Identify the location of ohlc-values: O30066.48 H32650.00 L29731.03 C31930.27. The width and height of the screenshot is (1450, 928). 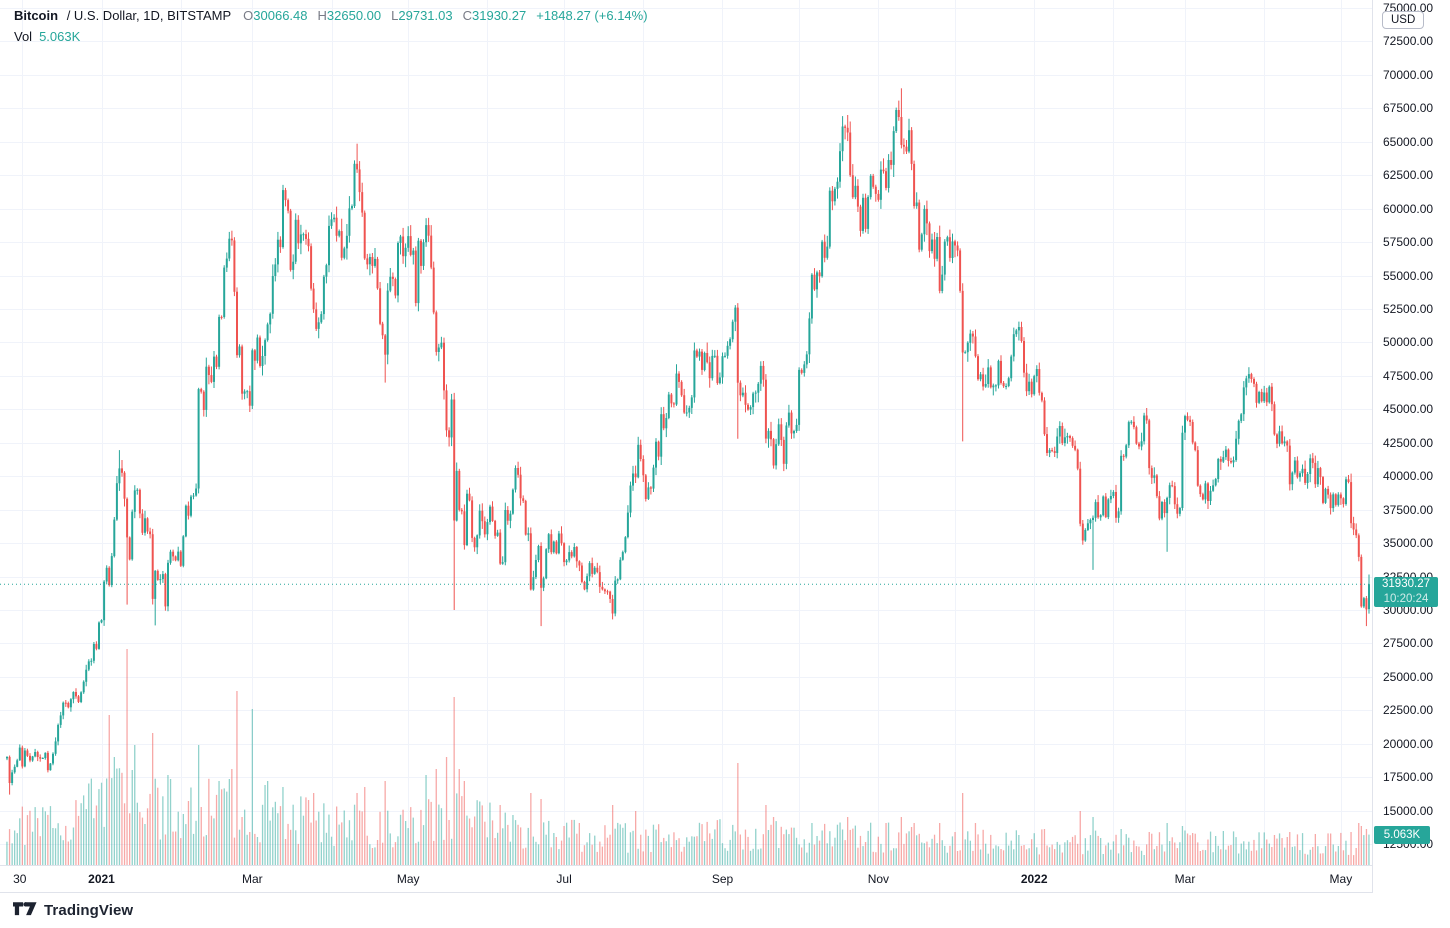
(384, 15).